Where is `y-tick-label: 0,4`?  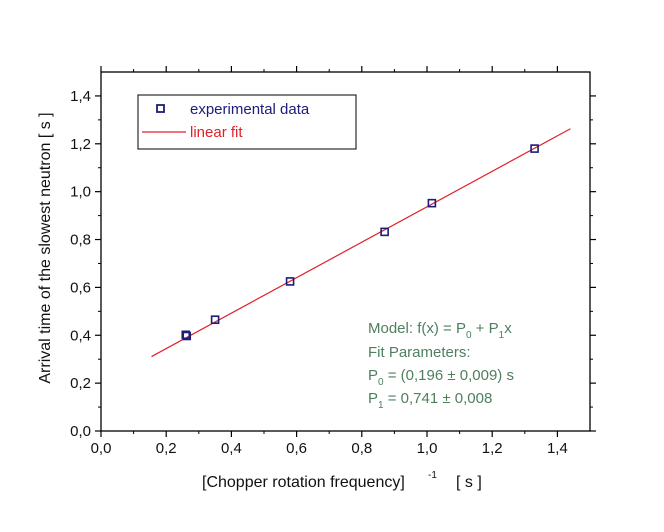
y-tick-label: 0,4 is located at coordinates (80, 335).